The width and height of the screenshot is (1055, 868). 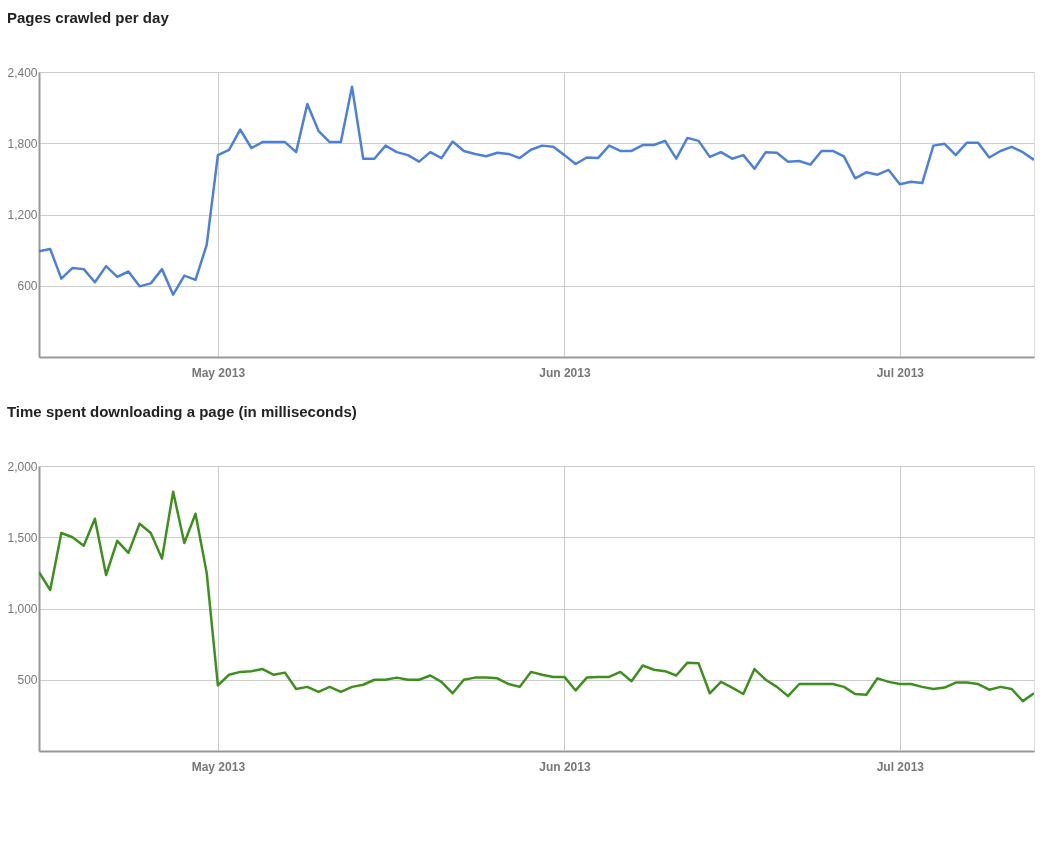 What do you see at coordinates (88, 17) in the screenshot?
I see `chart-title: Pages crawled per day` at bounding box center [88, 17].